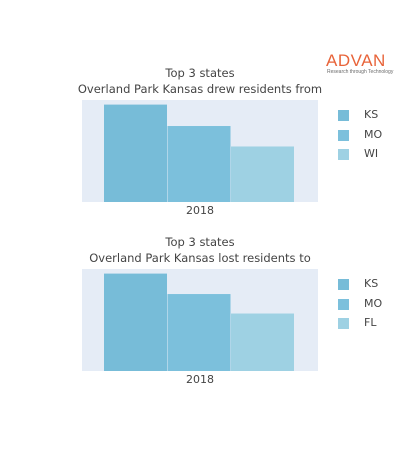 The image size is (400, 450). What do you see at coordinates (360, 72) in the screenshot?
I see `logo-tagline: Research through Technology` at bounding box center [360, 72].